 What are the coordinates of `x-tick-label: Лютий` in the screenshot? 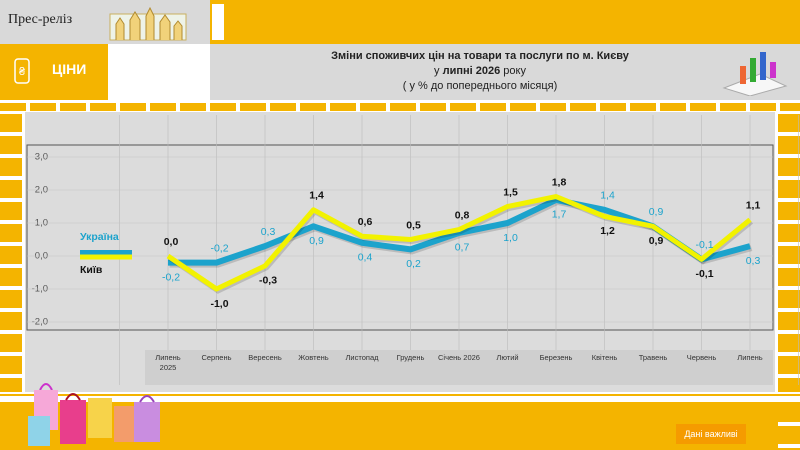 It's located at (507, 357).